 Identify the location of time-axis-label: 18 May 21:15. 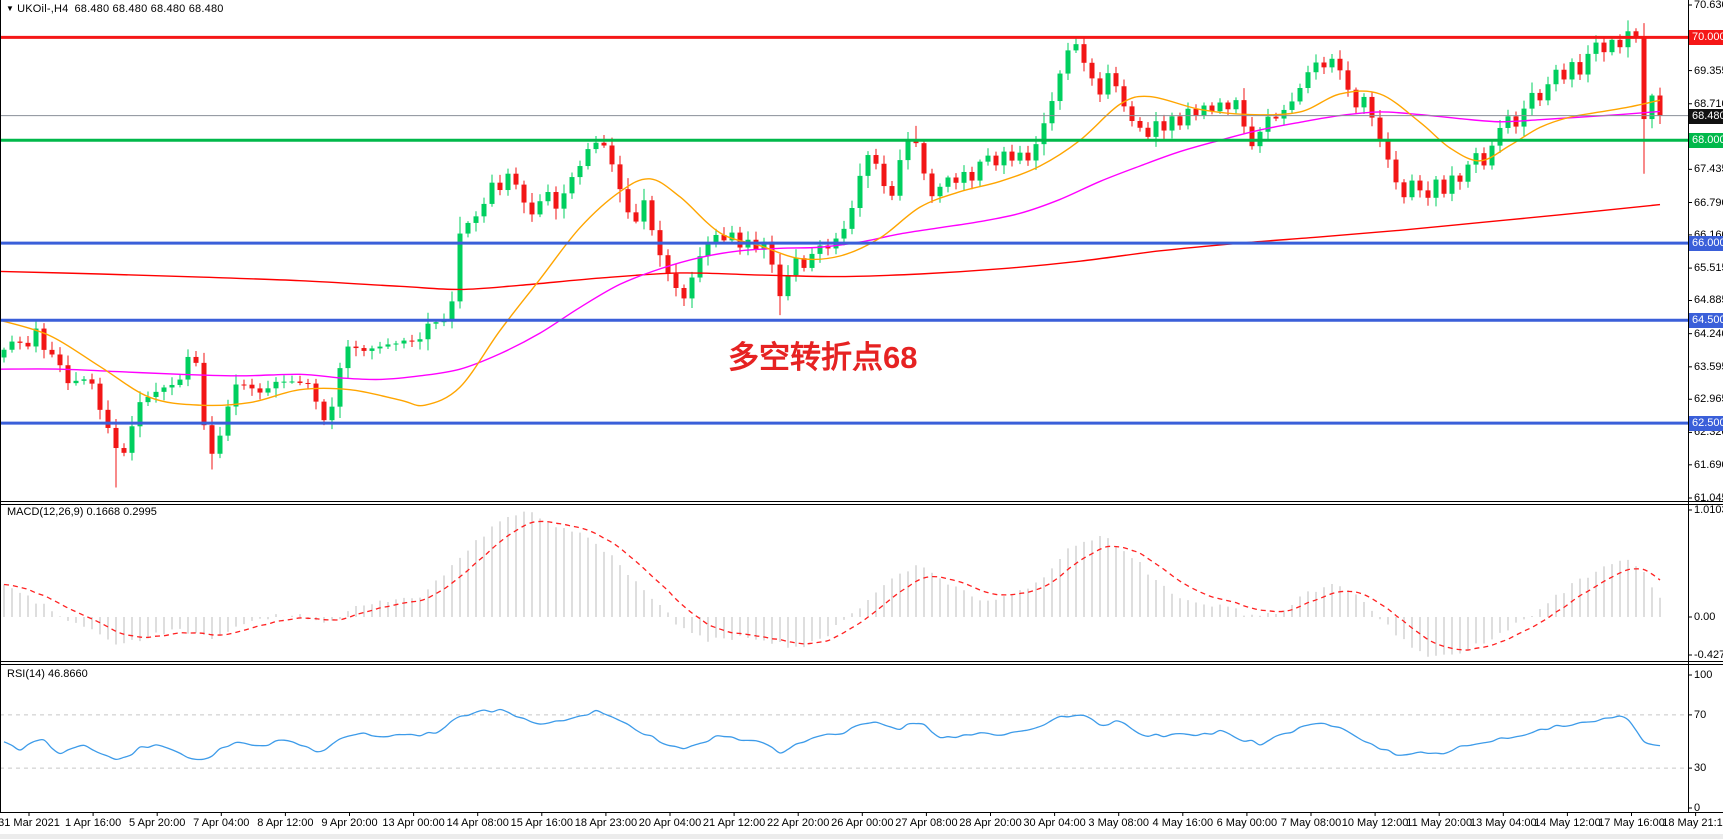
(1692, 823).